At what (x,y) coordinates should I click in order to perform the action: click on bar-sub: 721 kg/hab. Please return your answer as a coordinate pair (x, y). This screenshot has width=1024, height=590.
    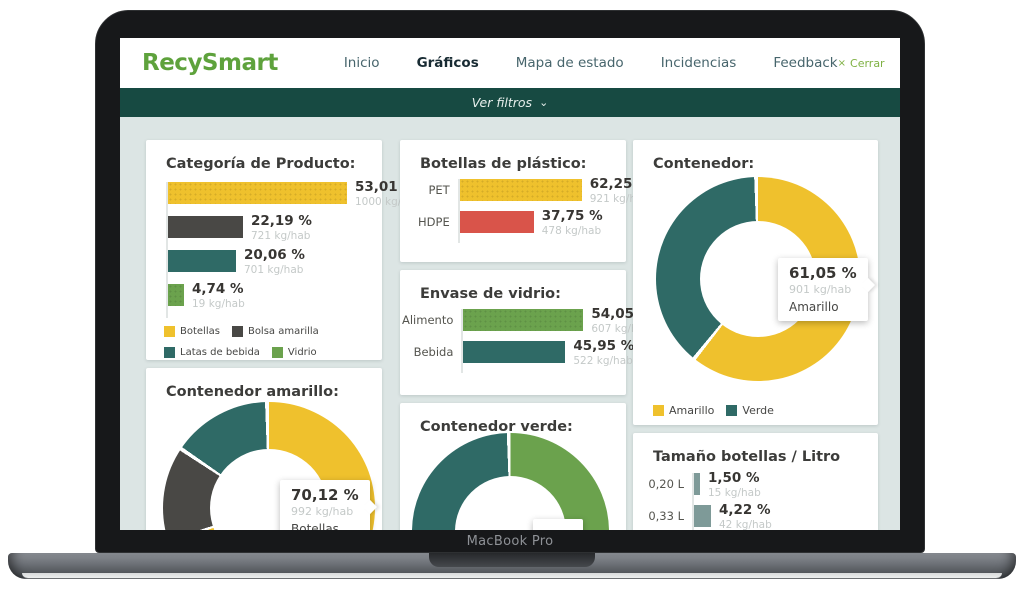
    Looking at the image, I should click on (281, 235).